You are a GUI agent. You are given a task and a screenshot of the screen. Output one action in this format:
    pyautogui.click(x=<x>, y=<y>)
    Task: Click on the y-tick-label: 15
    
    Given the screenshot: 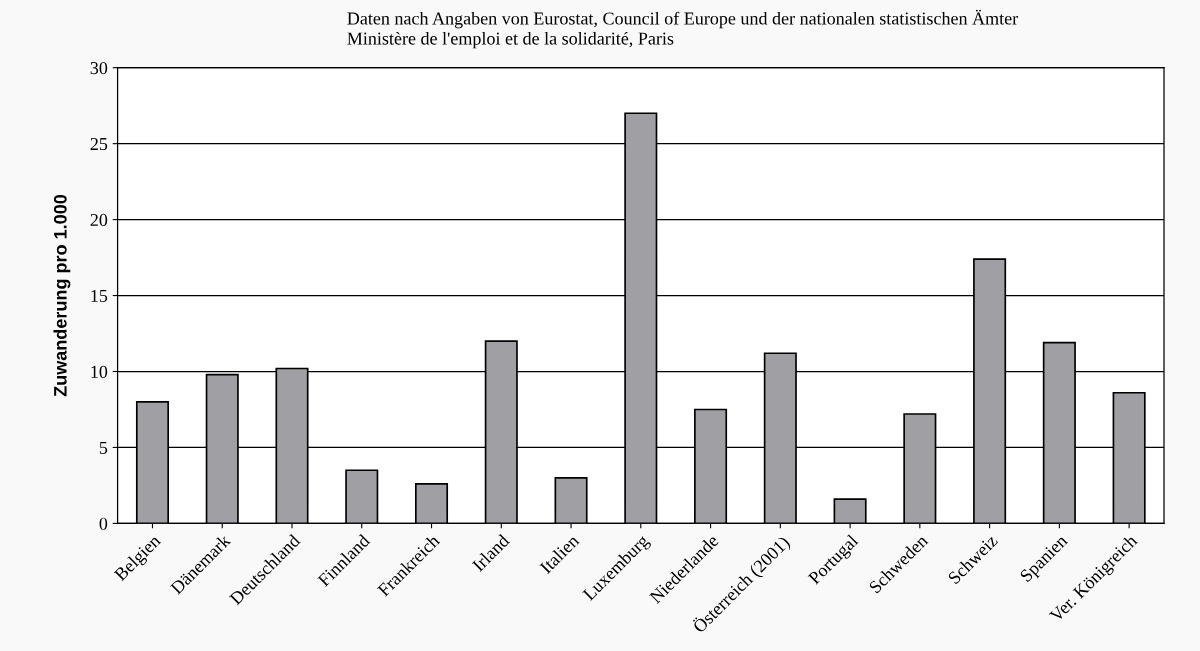 What is the action you would take?
    pyautogui.click(x=99, y=295)
    